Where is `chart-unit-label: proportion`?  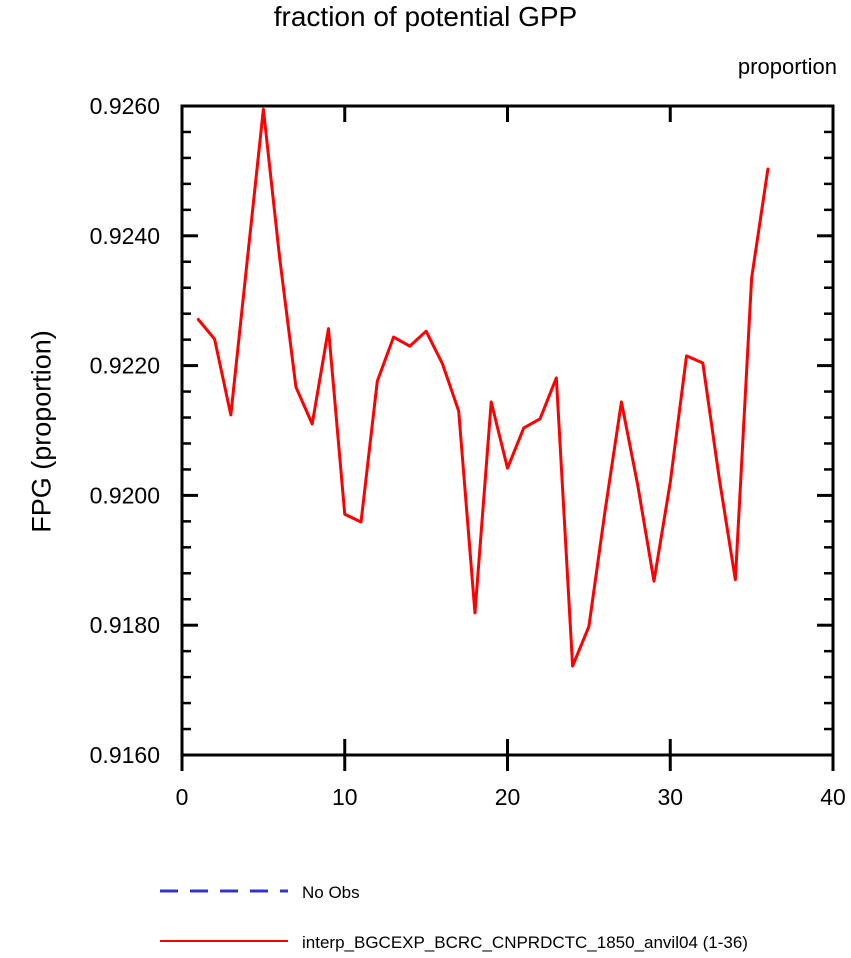 chart-unit-label: proportion is located at coordinates (787, 66).